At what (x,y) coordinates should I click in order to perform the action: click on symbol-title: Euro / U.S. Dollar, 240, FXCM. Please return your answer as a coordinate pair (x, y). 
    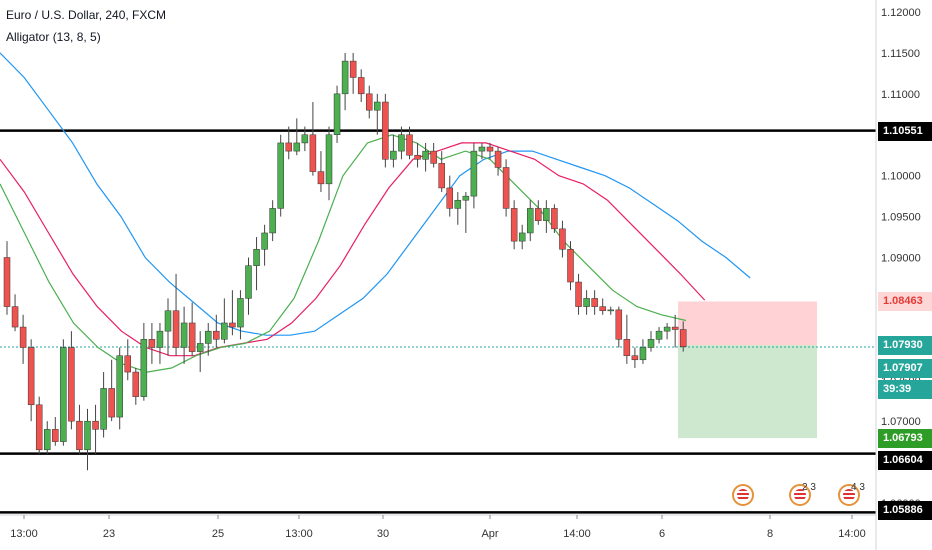
    Looking at the image, I should click on (86, 15).